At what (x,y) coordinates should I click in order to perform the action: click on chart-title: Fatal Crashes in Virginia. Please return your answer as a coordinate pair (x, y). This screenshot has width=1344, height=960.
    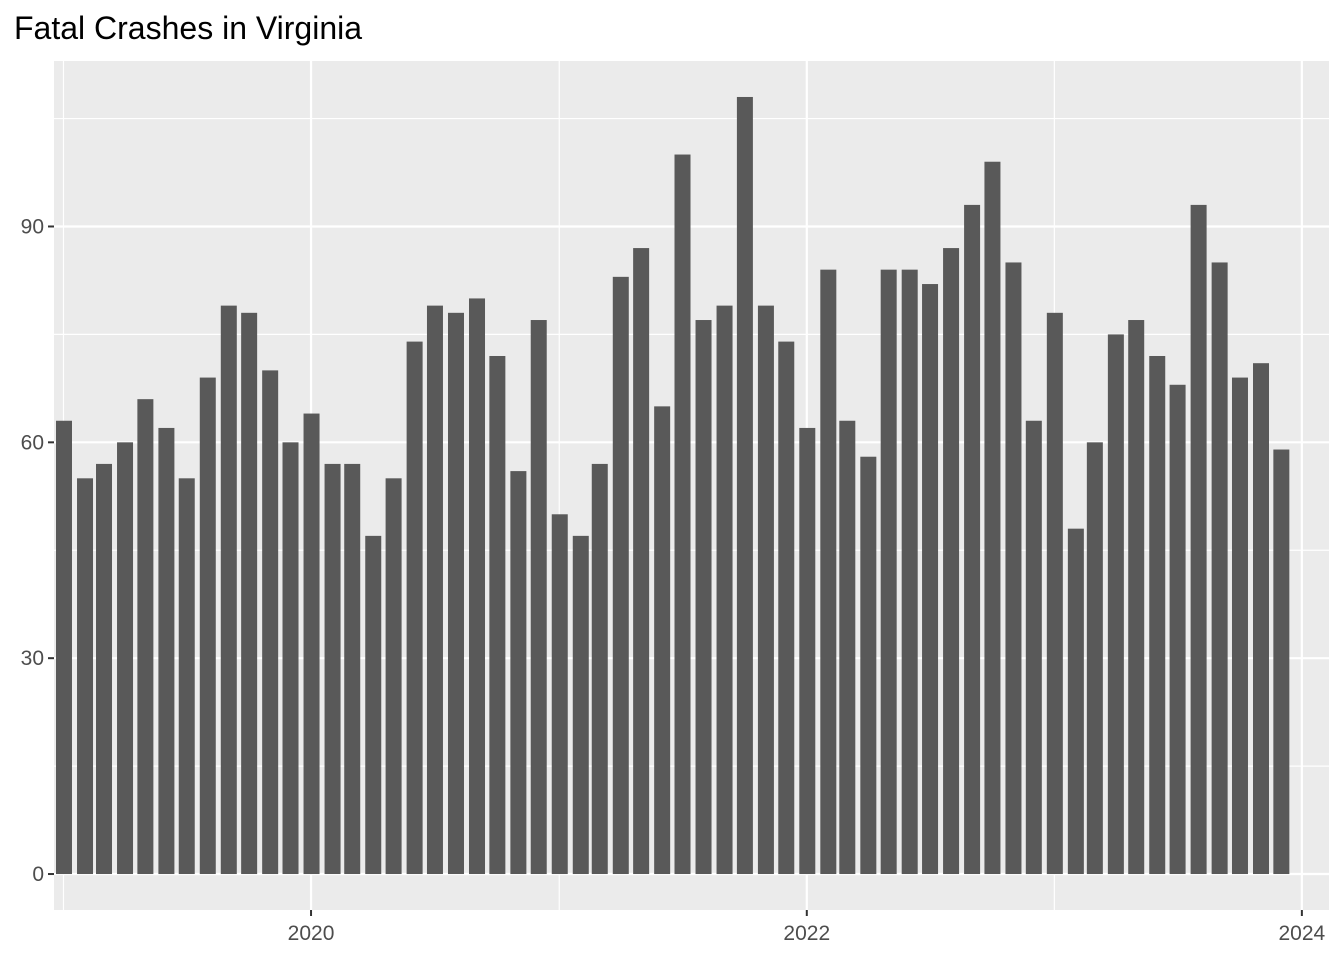
    Looking at the image, I should click on (188, 28).